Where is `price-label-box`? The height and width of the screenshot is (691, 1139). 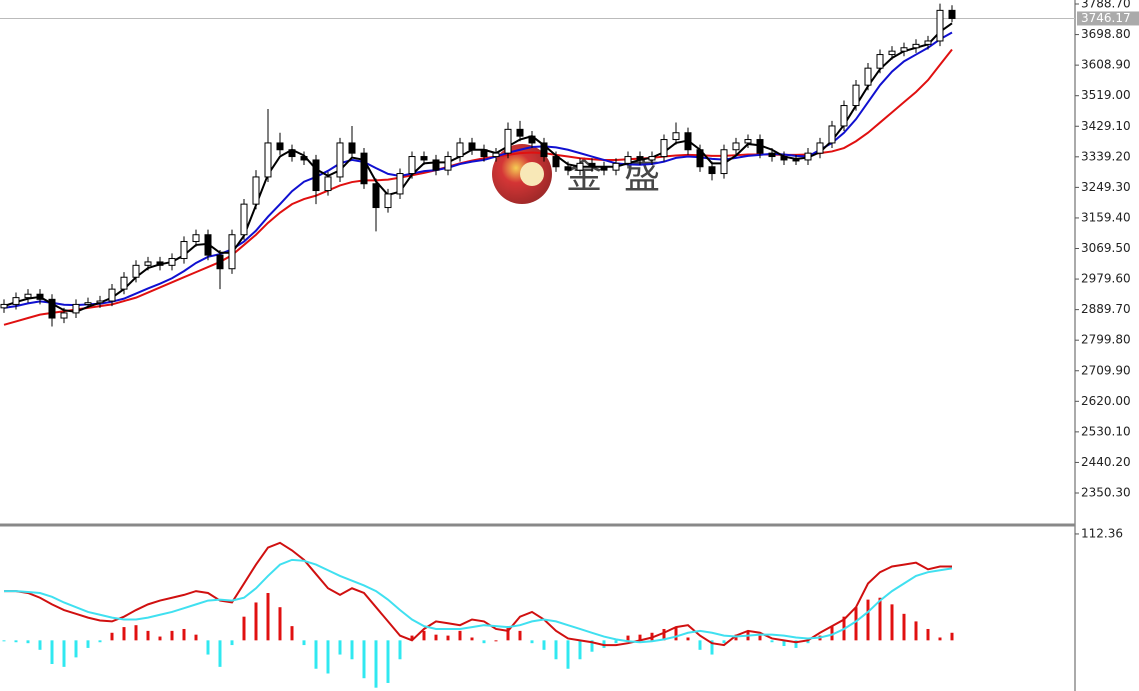 price-label-box is located at coordinates (1108, 18).